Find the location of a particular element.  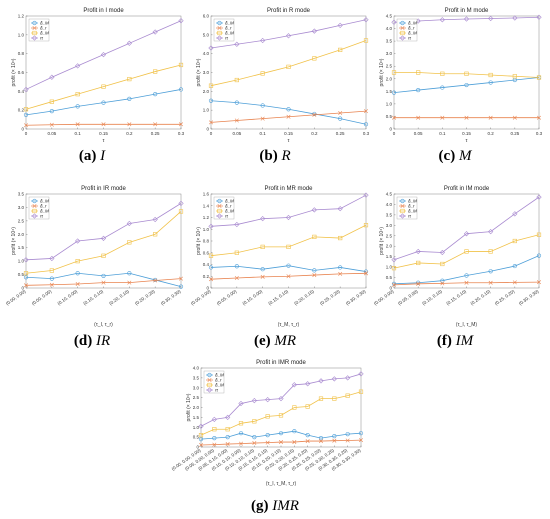

y-tick-label: 1.5 is located at coordinates (389, 91).